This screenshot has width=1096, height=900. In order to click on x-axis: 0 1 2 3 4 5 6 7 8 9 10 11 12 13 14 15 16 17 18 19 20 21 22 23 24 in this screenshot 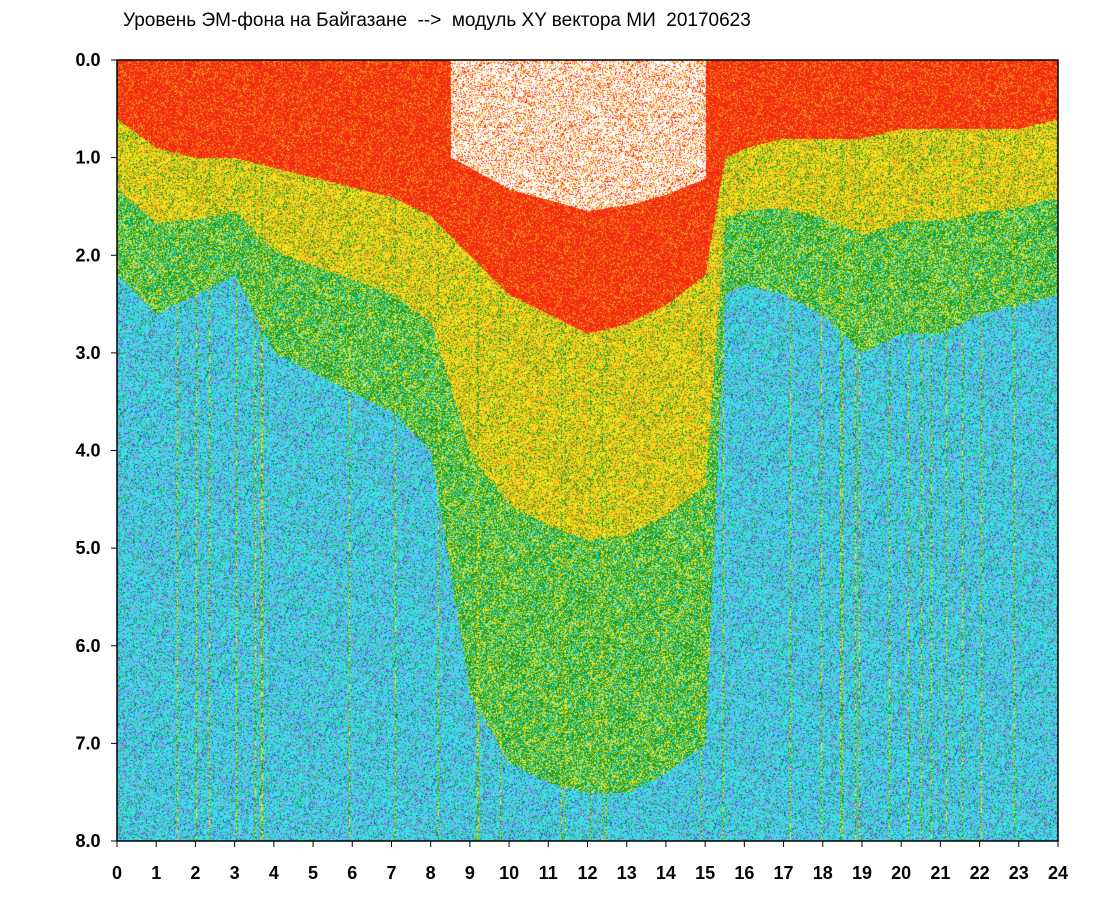, I will do `click(590, 862)`.